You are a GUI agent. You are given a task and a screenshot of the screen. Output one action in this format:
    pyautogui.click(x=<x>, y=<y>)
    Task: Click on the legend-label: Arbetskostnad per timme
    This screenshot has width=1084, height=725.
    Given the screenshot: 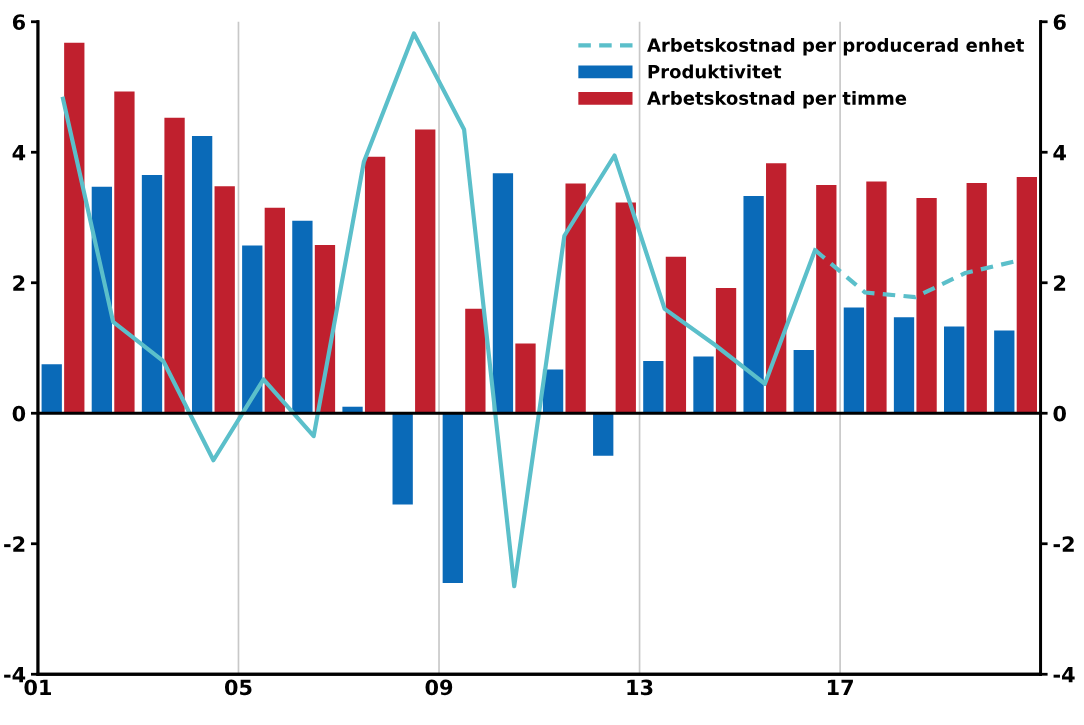 What is the action you would take?
    pyautogui.click(x=777, y=100)
    